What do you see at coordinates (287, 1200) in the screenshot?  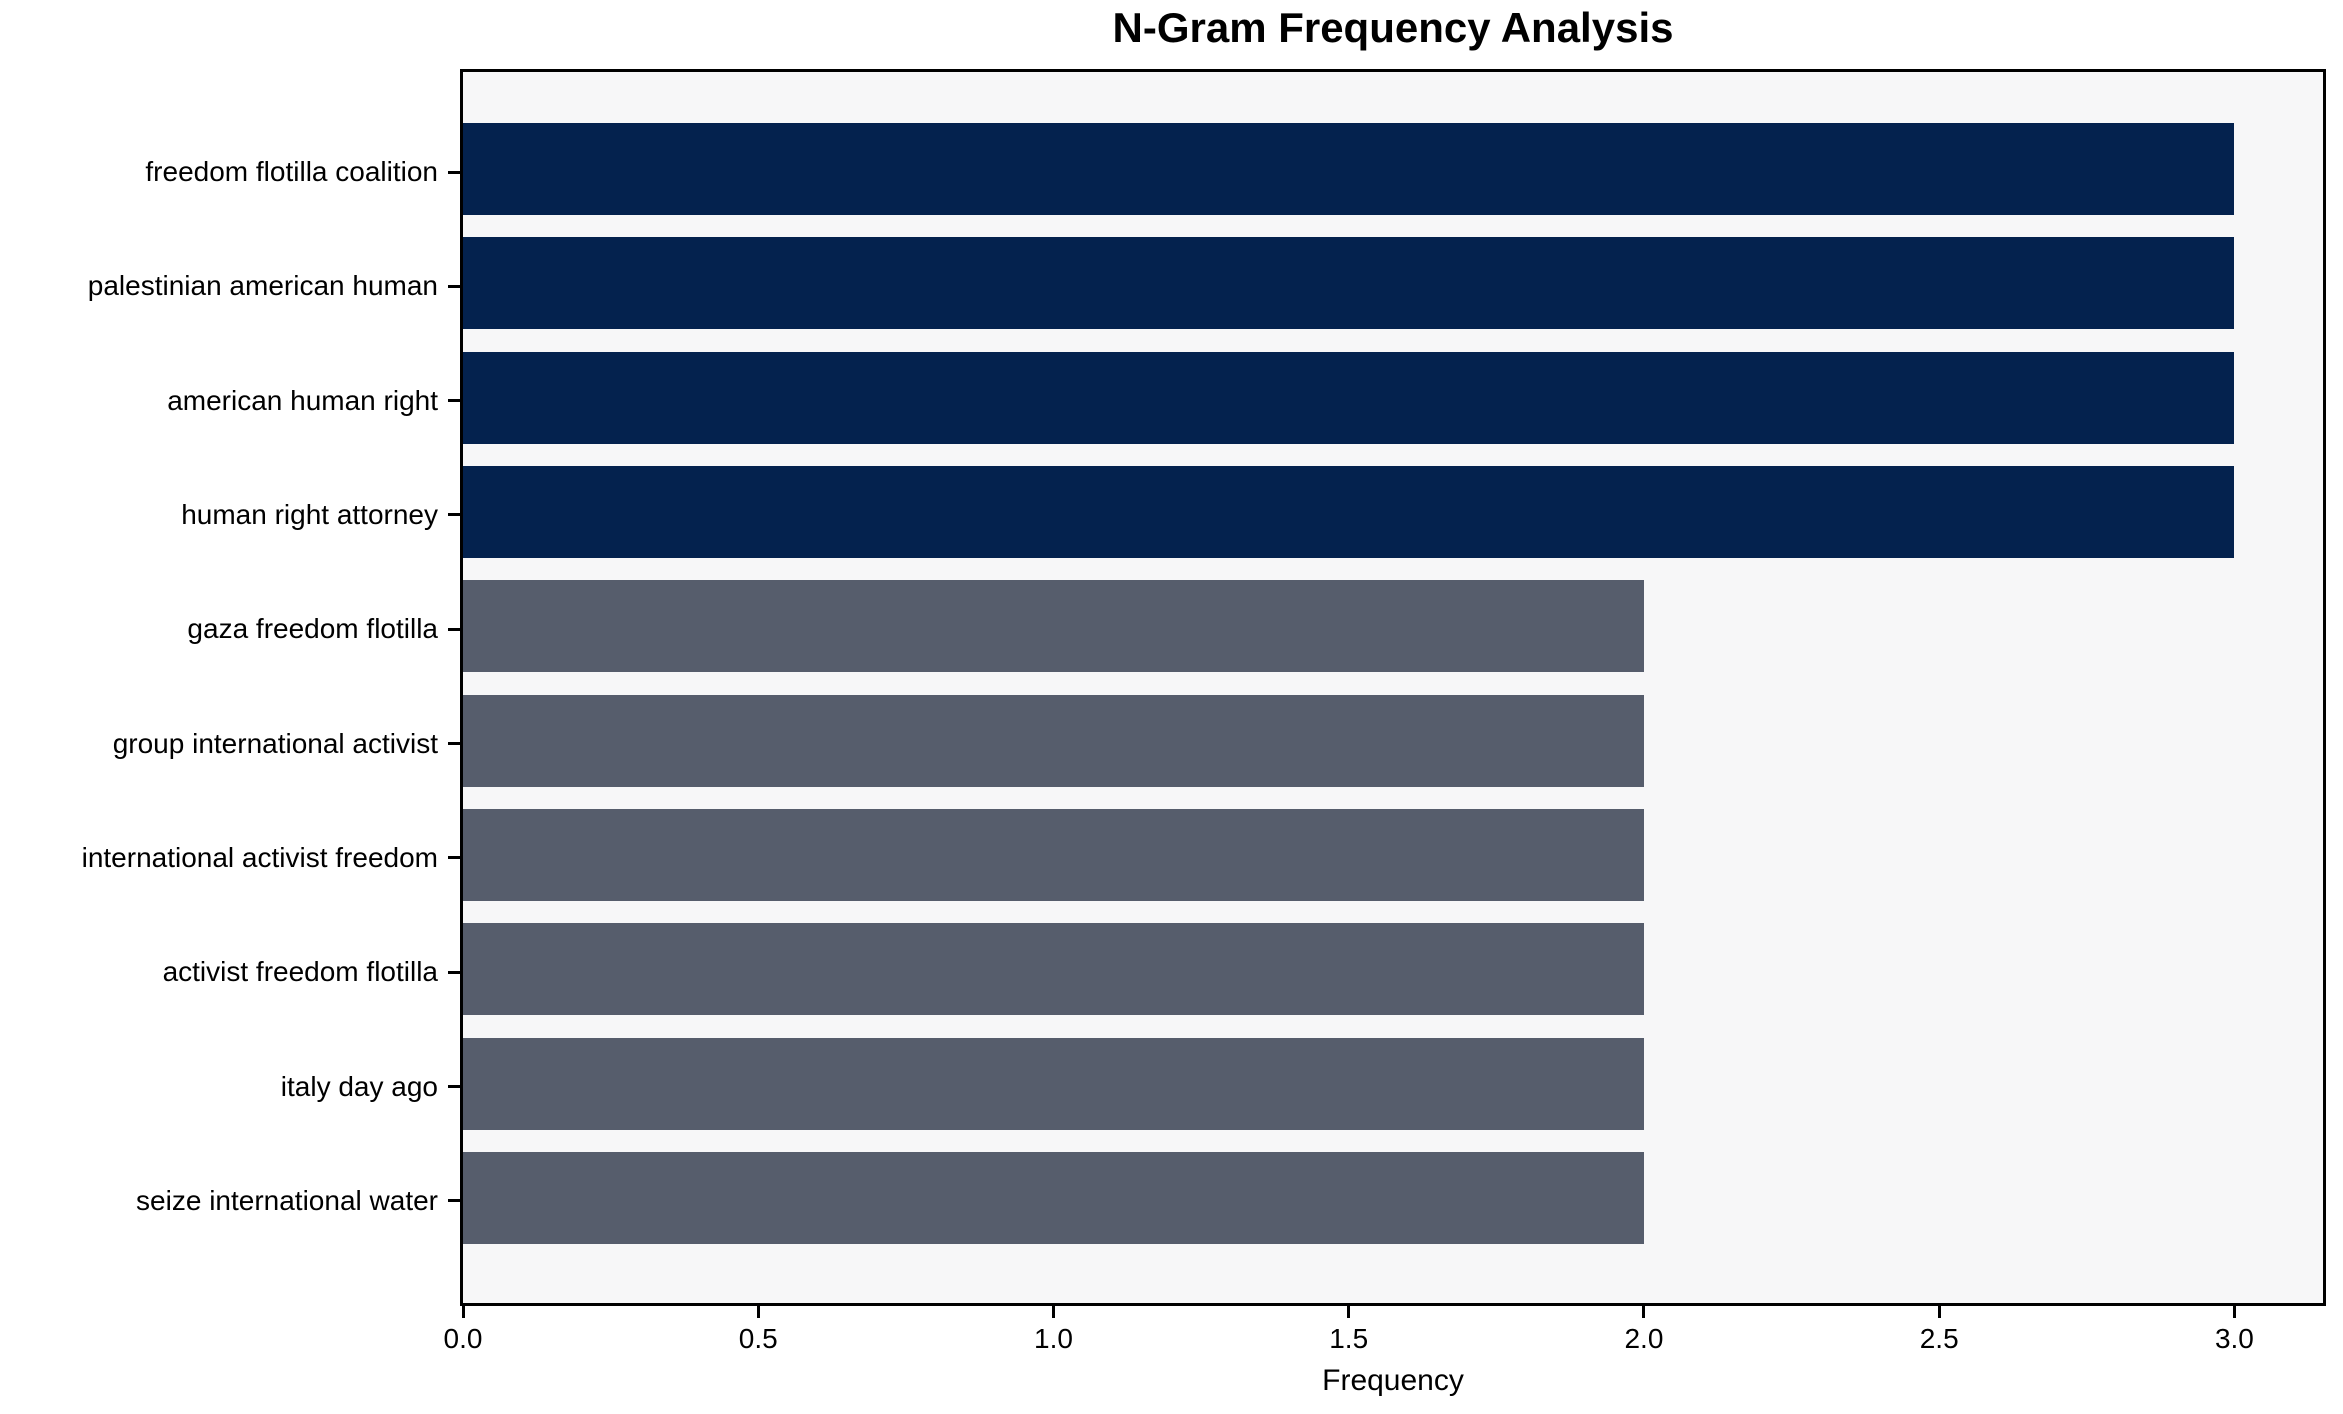 I see `y-tick-label: seize international water` at bounding box center [287, 1200].